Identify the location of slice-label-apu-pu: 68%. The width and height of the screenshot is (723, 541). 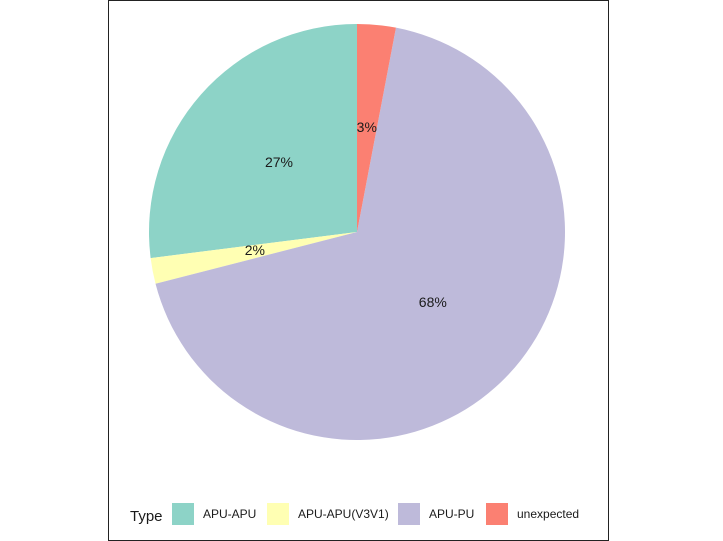
(433, 302).